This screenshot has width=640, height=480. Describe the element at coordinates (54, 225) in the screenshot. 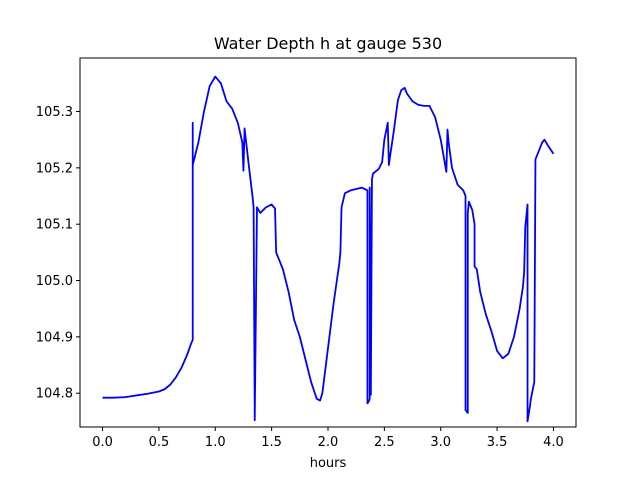

I see `y-tick-label: 105.1` at that location.